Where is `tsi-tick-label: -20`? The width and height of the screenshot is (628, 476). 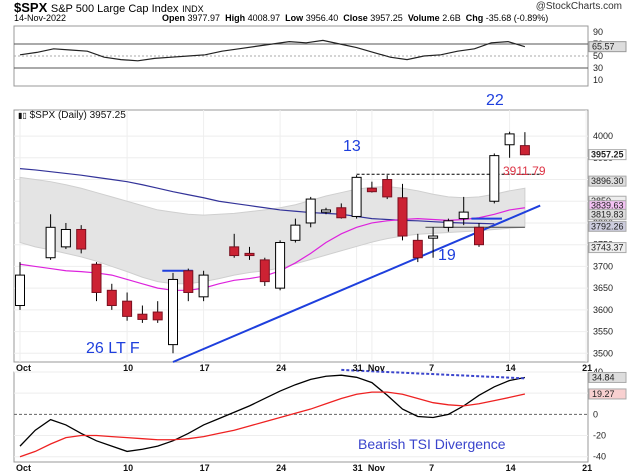 tsi-tick-label: -20 is located at coordinates (599, 436).